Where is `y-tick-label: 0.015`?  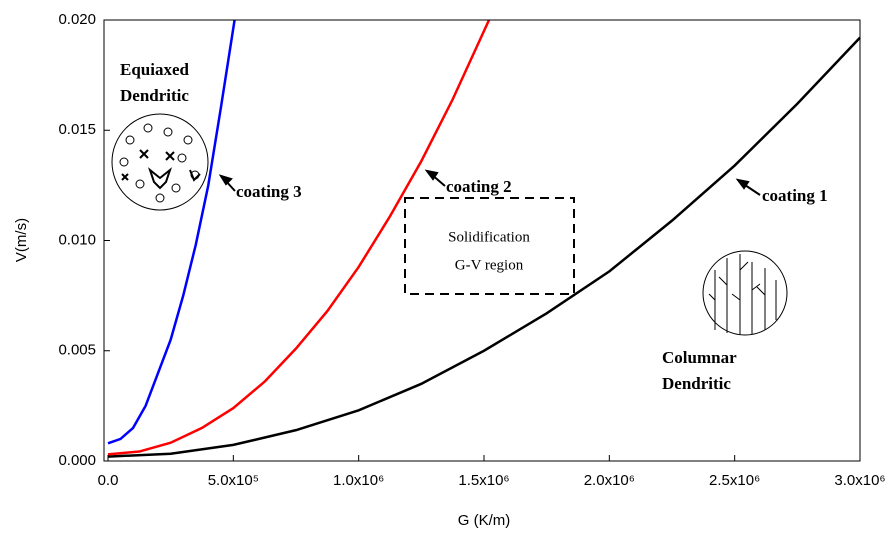
y-tick-label: 0.015 is located at coordinates (77, 129).